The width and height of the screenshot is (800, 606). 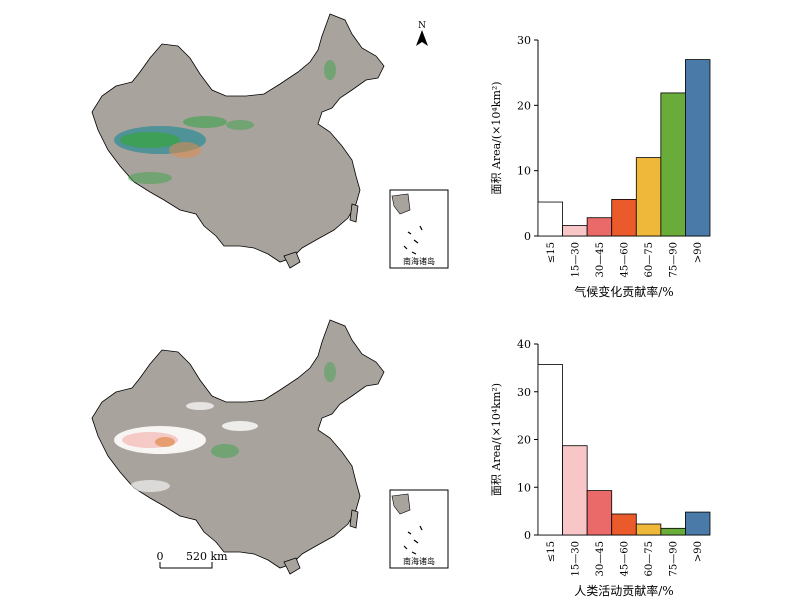 I want to click on scale-start-label: 0, so click(x=160, y=556).